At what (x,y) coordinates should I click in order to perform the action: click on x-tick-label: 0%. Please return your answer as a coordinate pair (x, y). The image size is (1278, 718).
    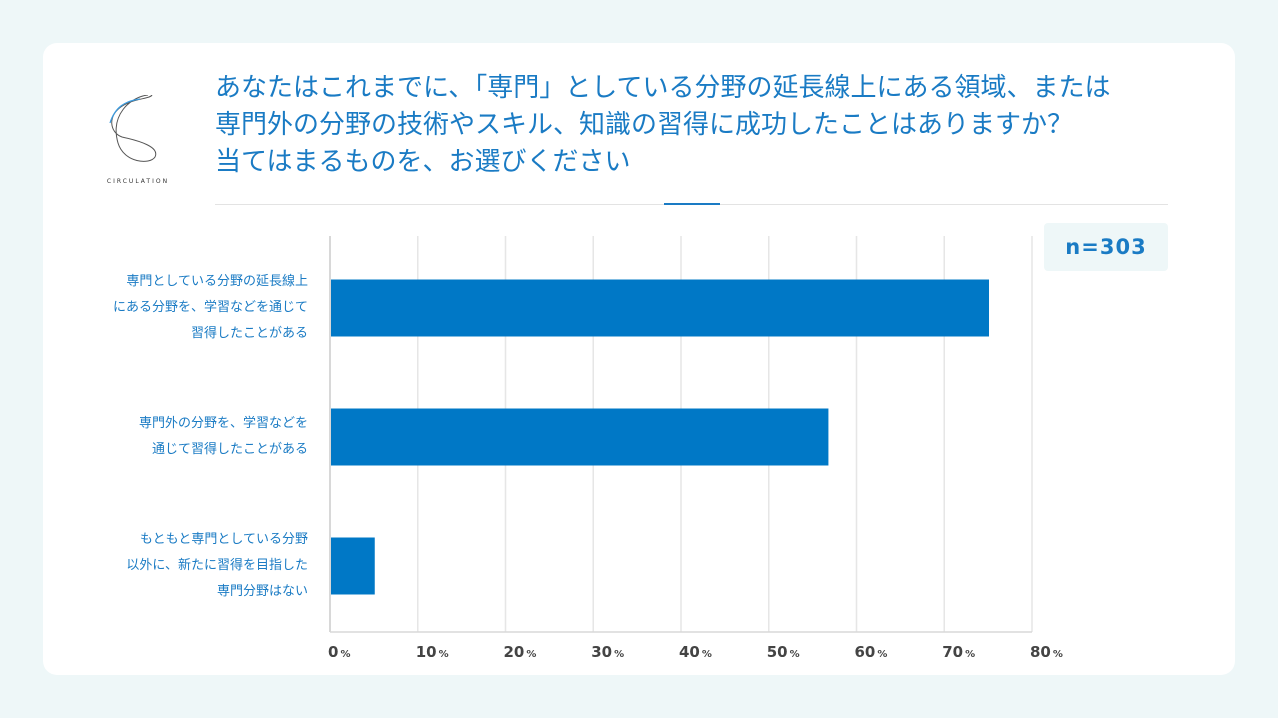
    Looking at the image, I should click on (339, 652).